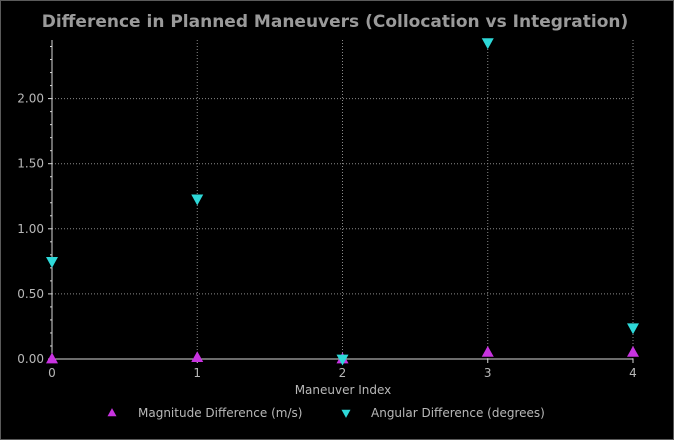  What do you see at coordinates (197, 373) in the screenshot?
I see `x-tick-label-1: 1` at bounding box center [197, 373].